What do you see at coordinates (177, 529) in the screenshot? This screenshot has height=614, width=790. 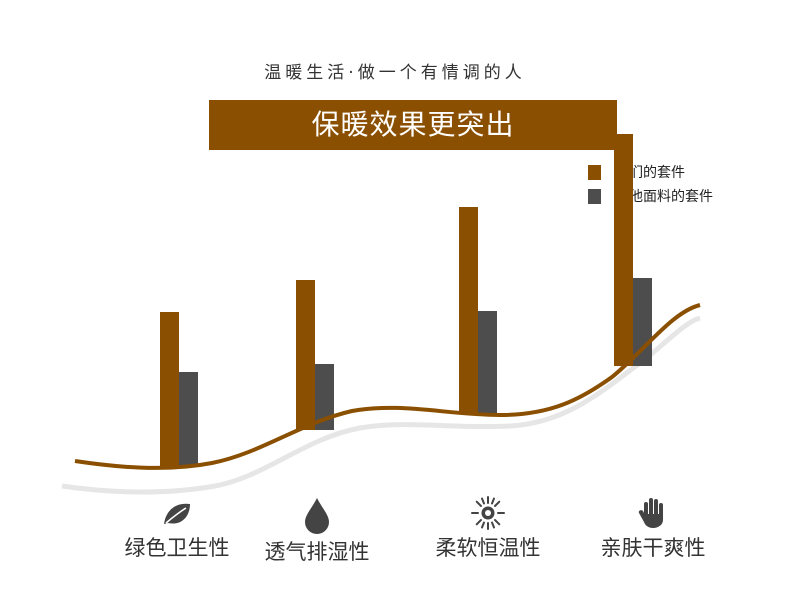 I see `category-green-hygiene: 绿色卫生性` at bounding box center [177, 529].